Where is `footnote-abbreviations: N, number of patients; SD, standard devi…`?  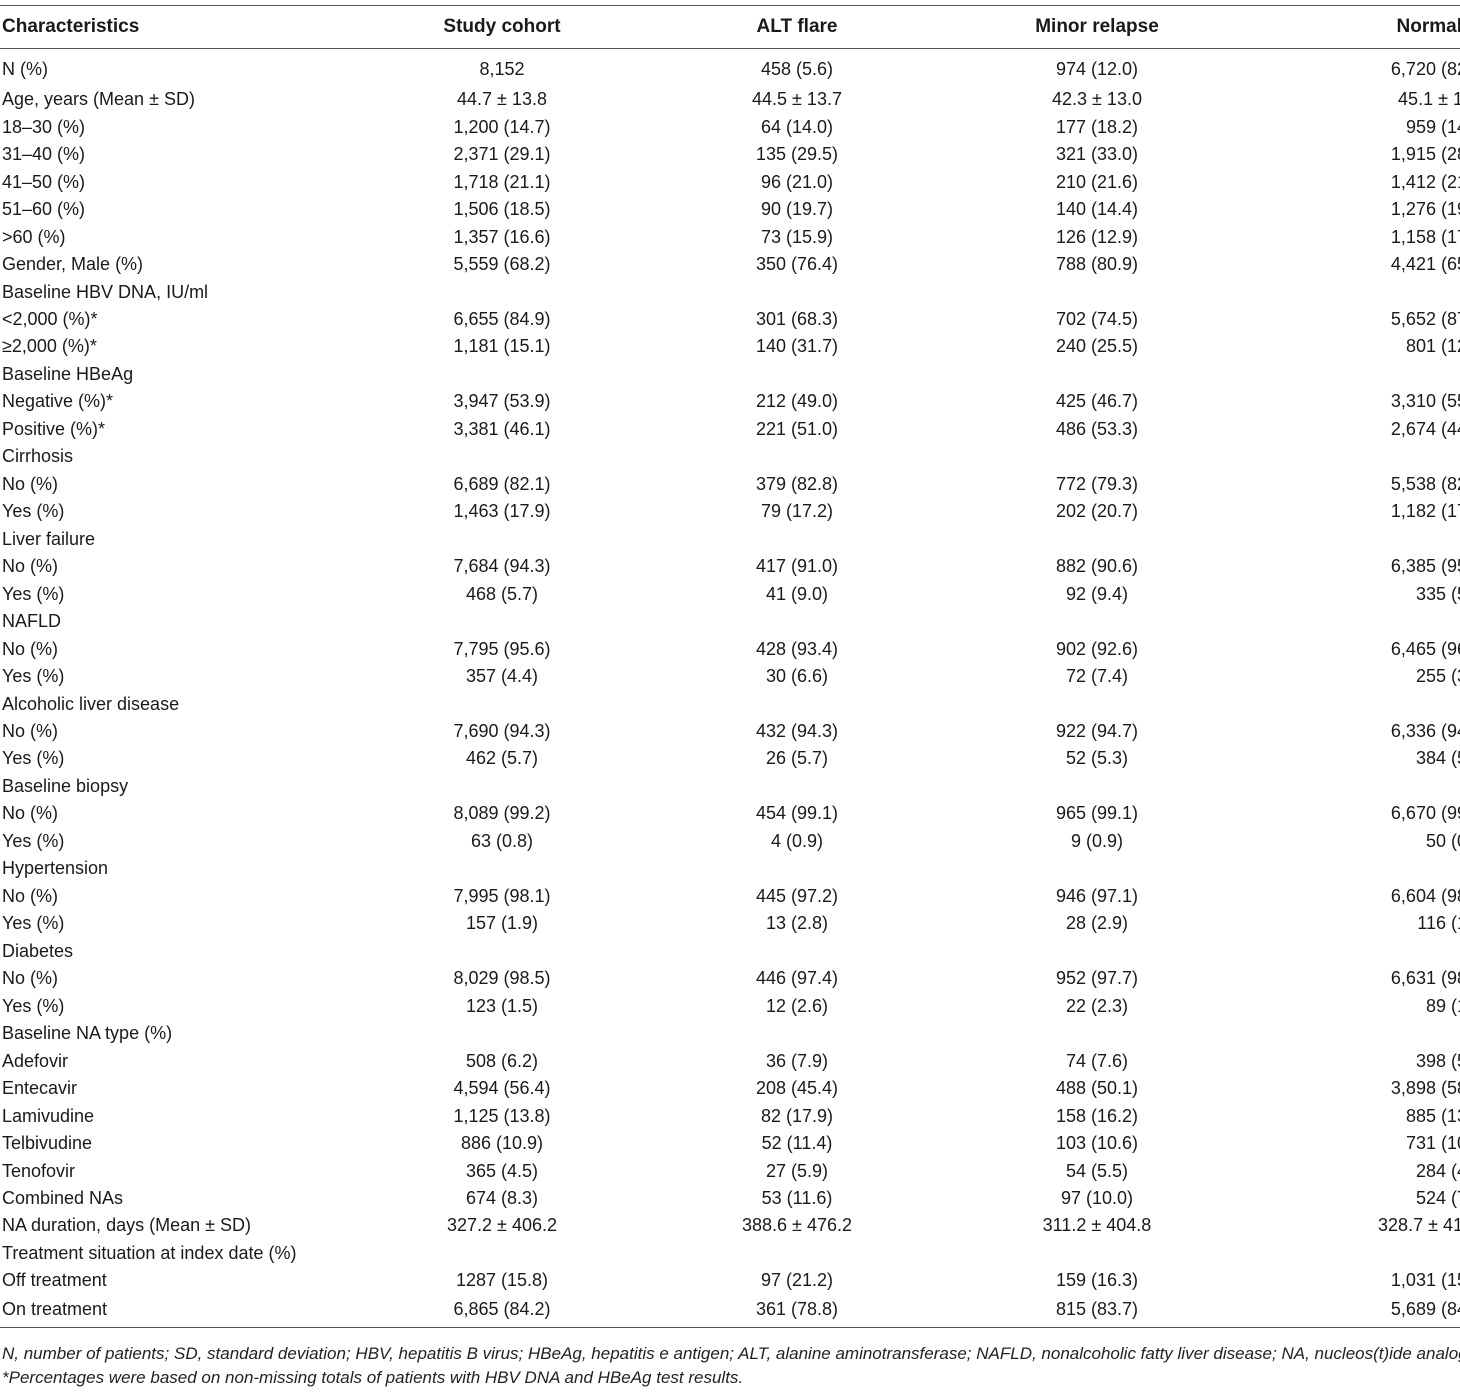
footnote-abbreviations: N, number of patients; SD, standard devi… is located at coordinates (731, 1353).